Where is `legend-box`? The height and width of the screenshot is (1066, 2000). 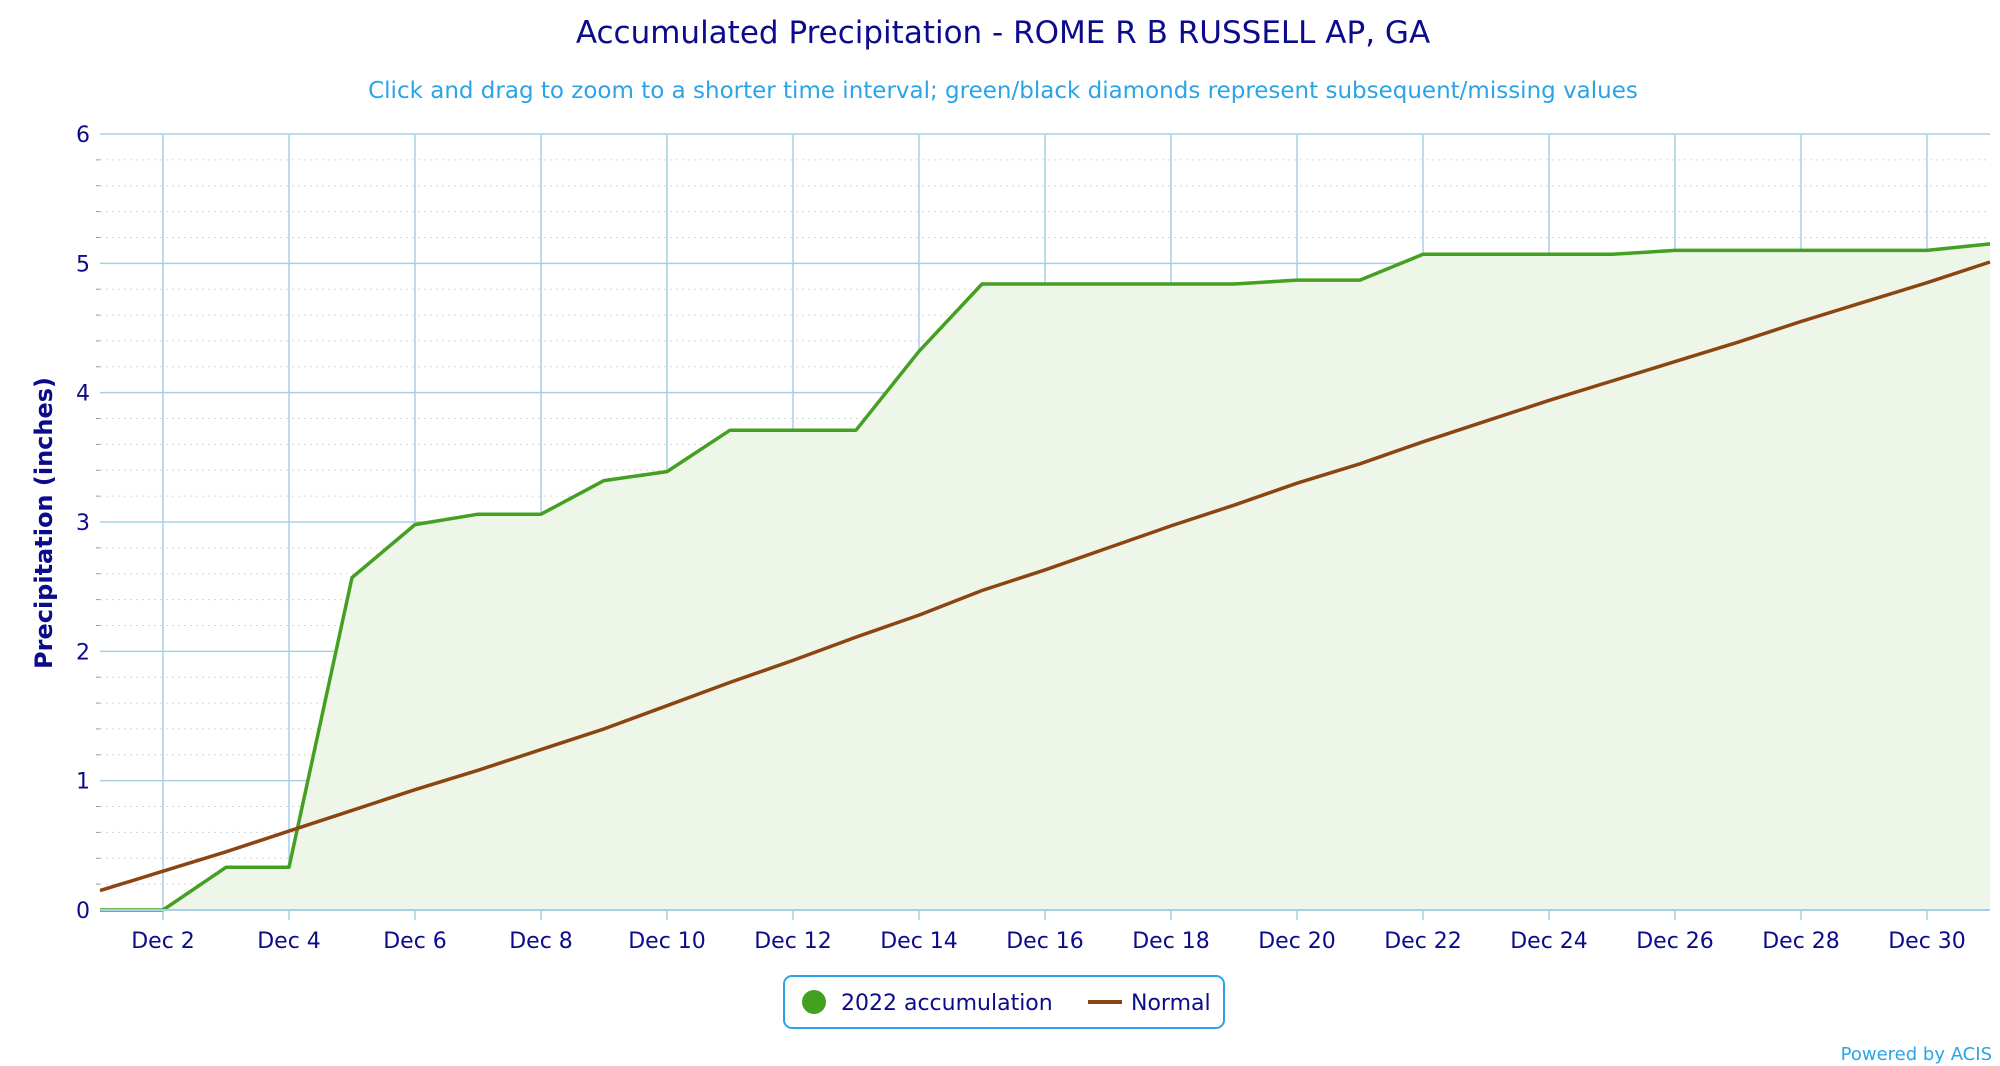
legend-box is located at coordinates (1004, 1002).